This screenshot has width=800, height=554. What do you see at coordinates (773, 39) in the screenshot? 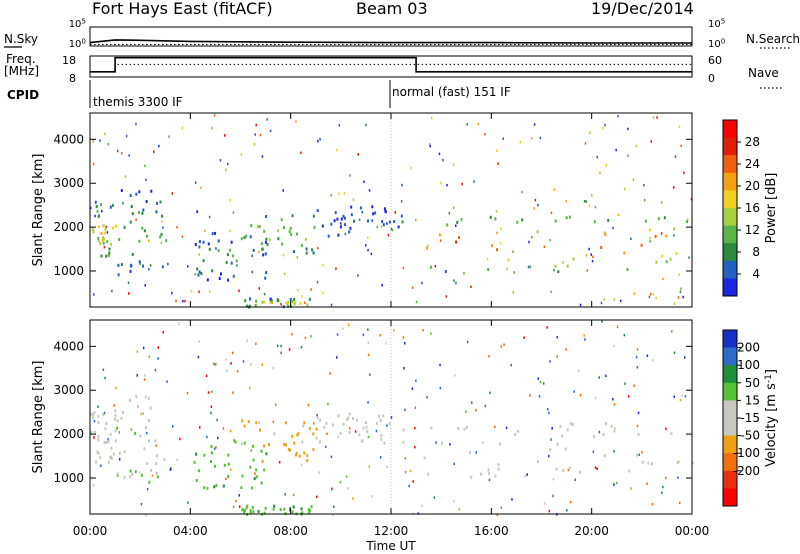
I see `nsearch-label: N.Search` at bounding box center [773, 39].